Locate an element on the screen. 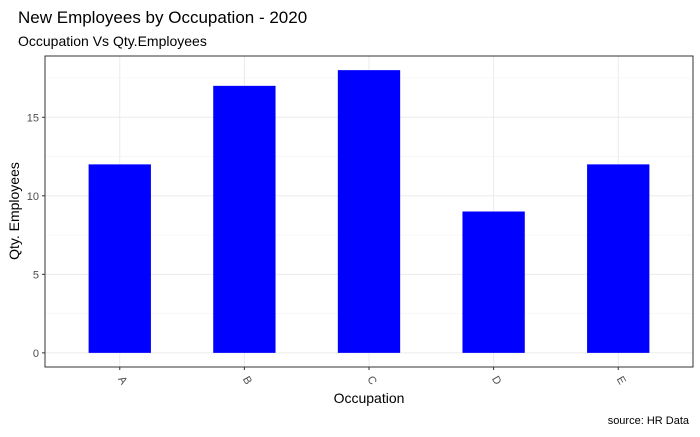 The width and height of the screenshot is (700, 437). bar-A is located at coordinates (119, 258).